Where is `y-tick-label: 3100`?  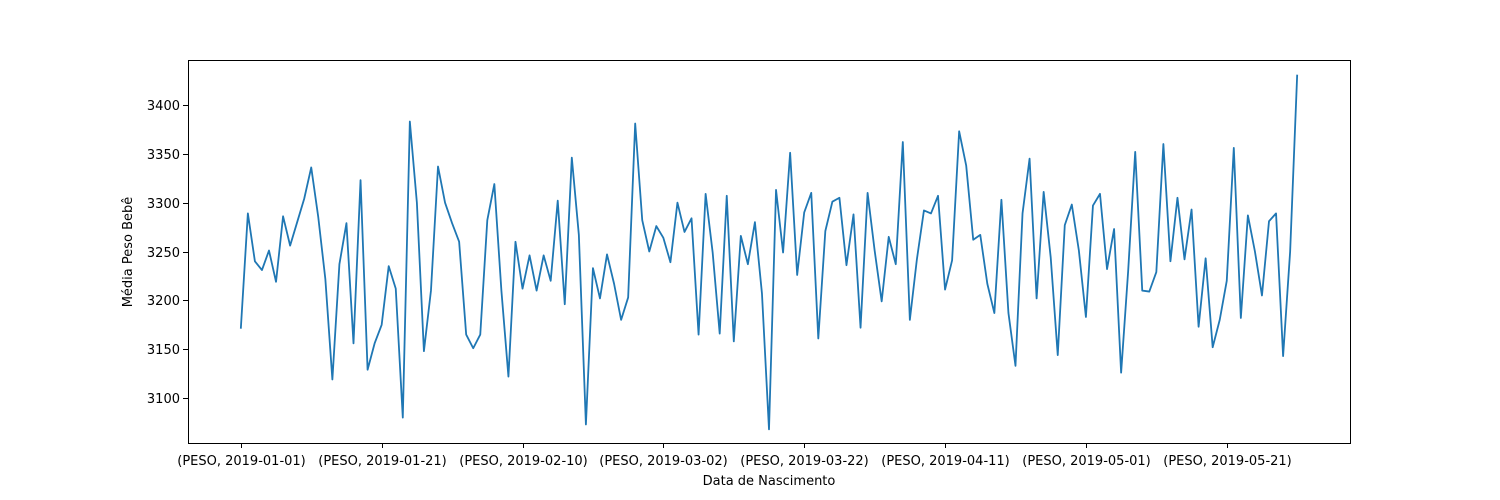
y-tick-label: 3100 is located at coordinates (163, 399).